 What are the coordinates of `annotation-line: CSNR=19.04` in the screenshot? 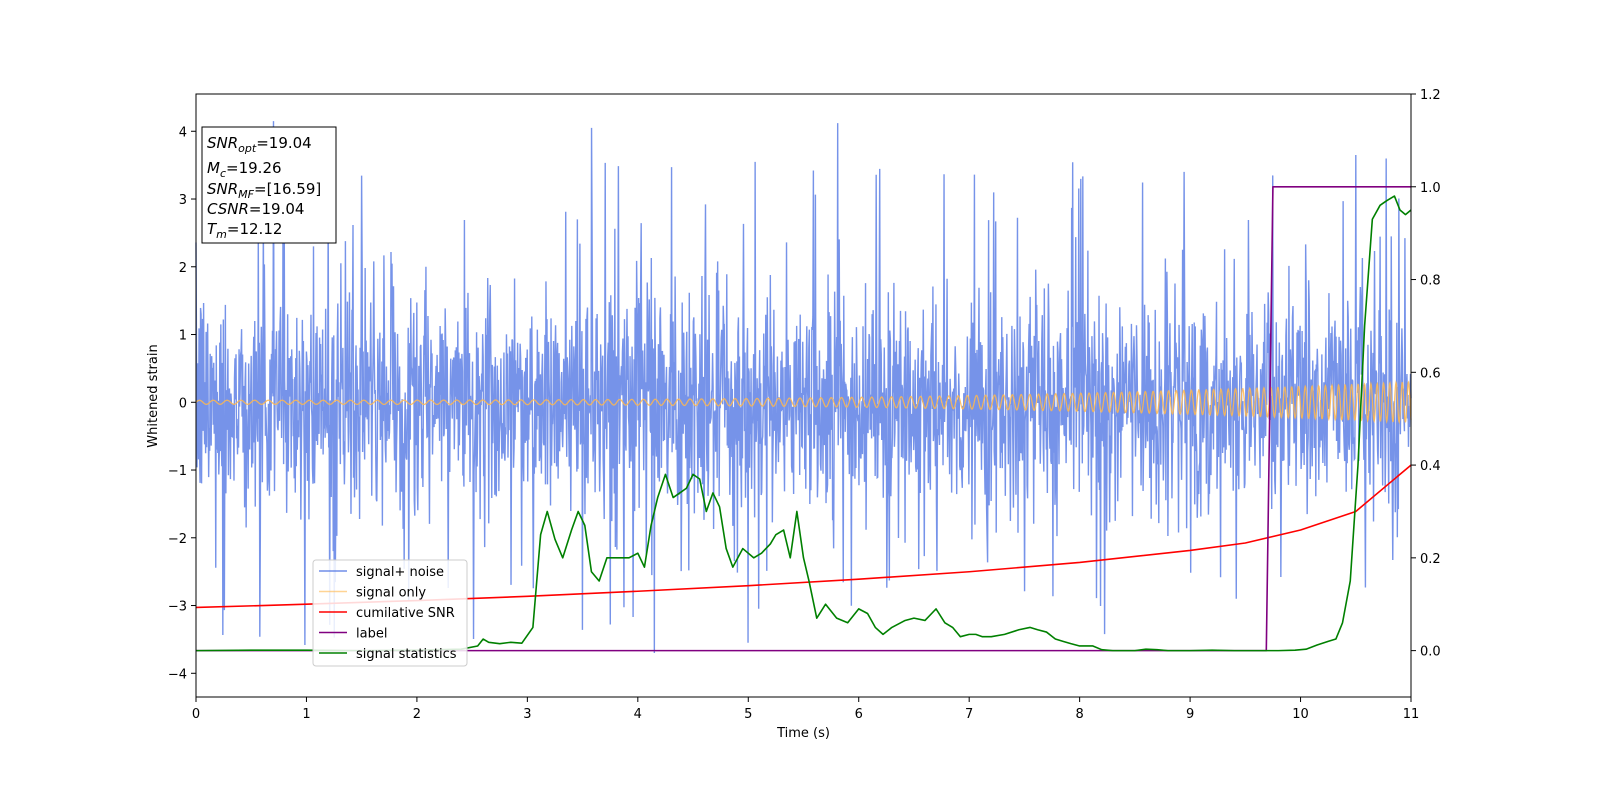 It's located at (255, 209).